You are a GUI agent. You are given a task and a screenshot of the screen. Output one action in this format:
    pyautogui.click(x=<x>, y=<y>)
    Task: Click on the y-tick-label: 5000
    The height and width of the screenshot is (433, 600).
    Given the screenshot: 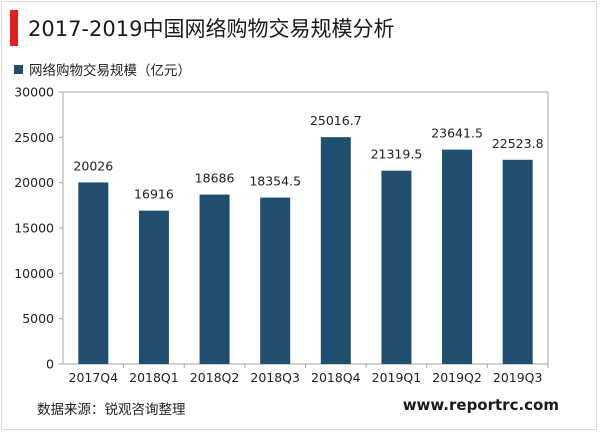 What is the action you would take?
    pyautogui.click(x=38, y=318)
    